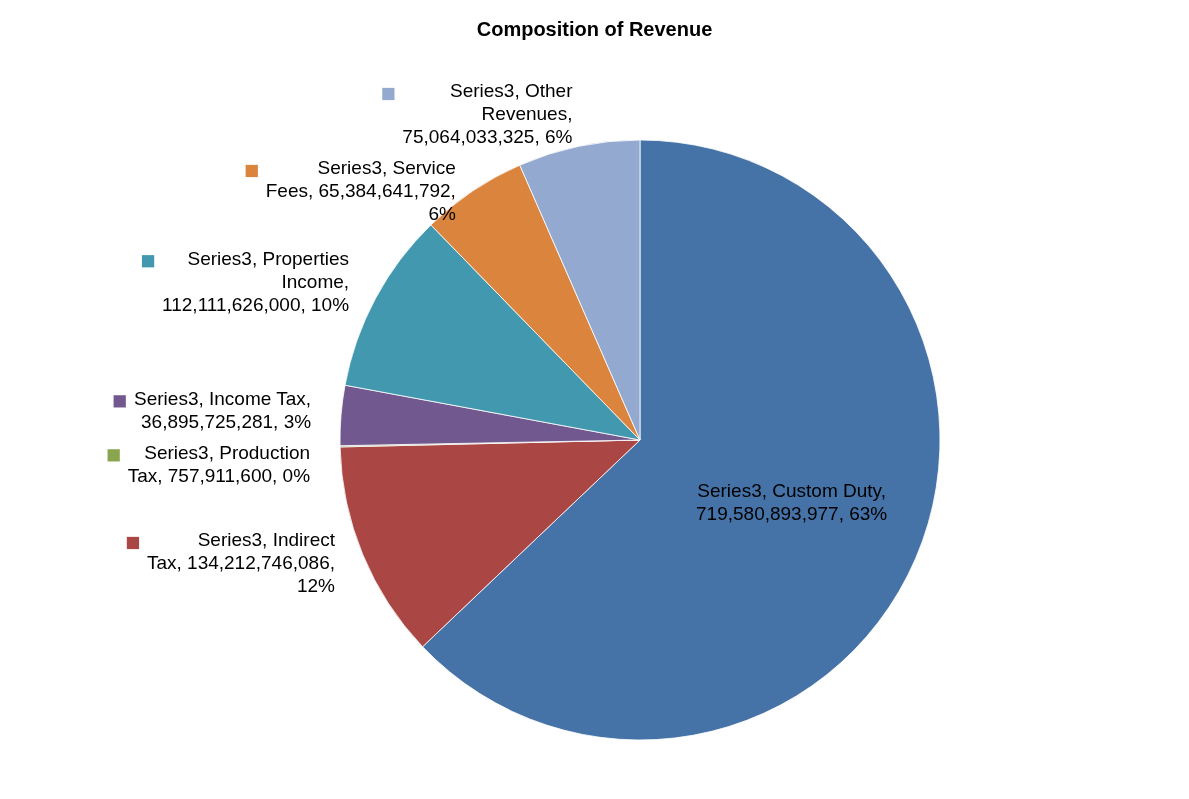  I want to click on data-label: Series3, Properties Income, 112,111,626,000, 10%, so click(256, 281).